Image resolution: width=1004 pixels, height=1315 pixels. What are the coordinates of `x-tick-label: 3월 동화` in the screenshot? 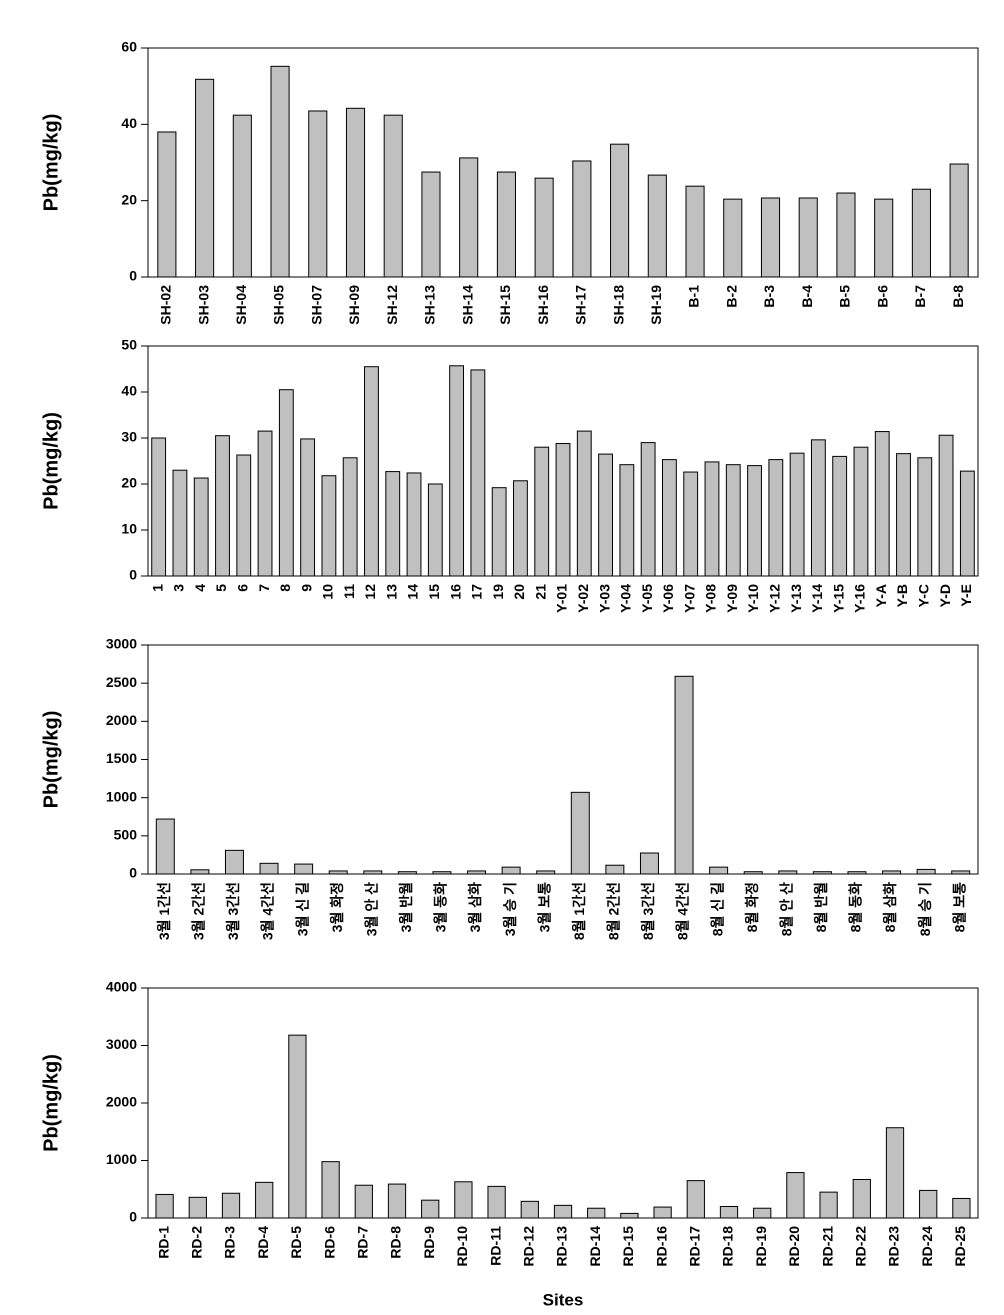 It's located at (441, 907).